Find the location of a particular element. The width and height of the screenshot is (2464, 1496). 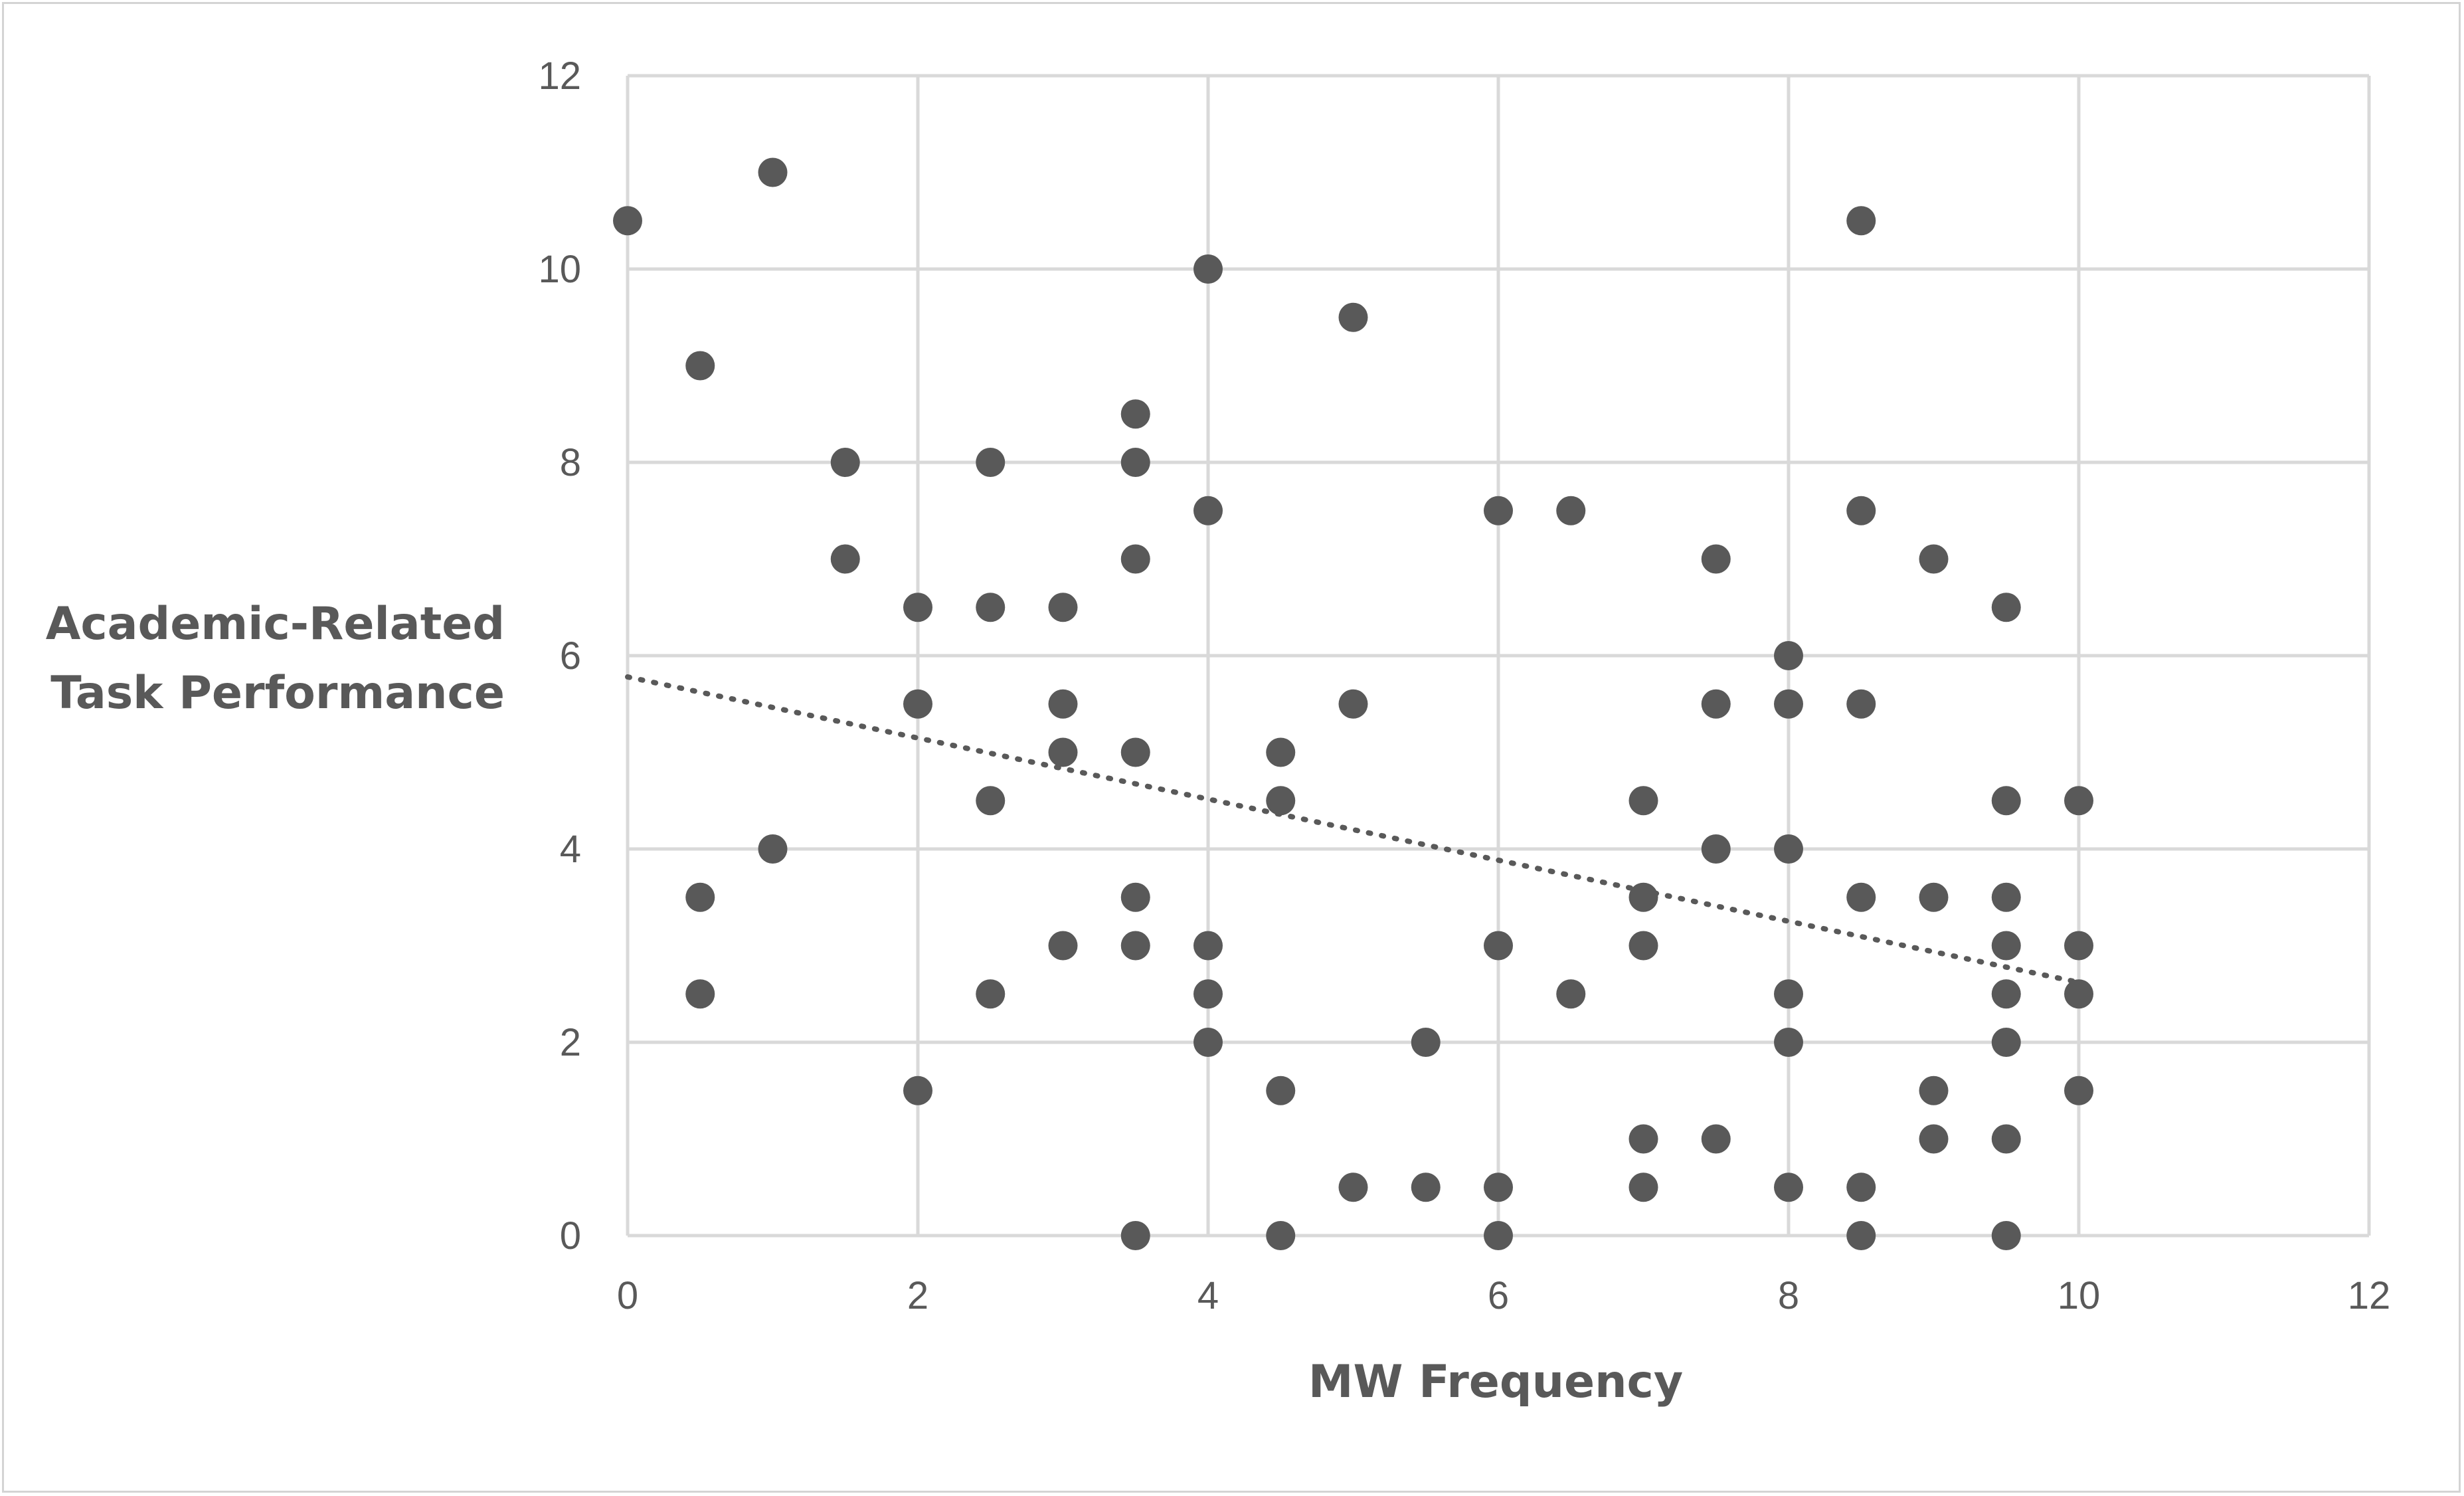

x-axis-title: MW Frequency is located at coordinates (1495, 1382).